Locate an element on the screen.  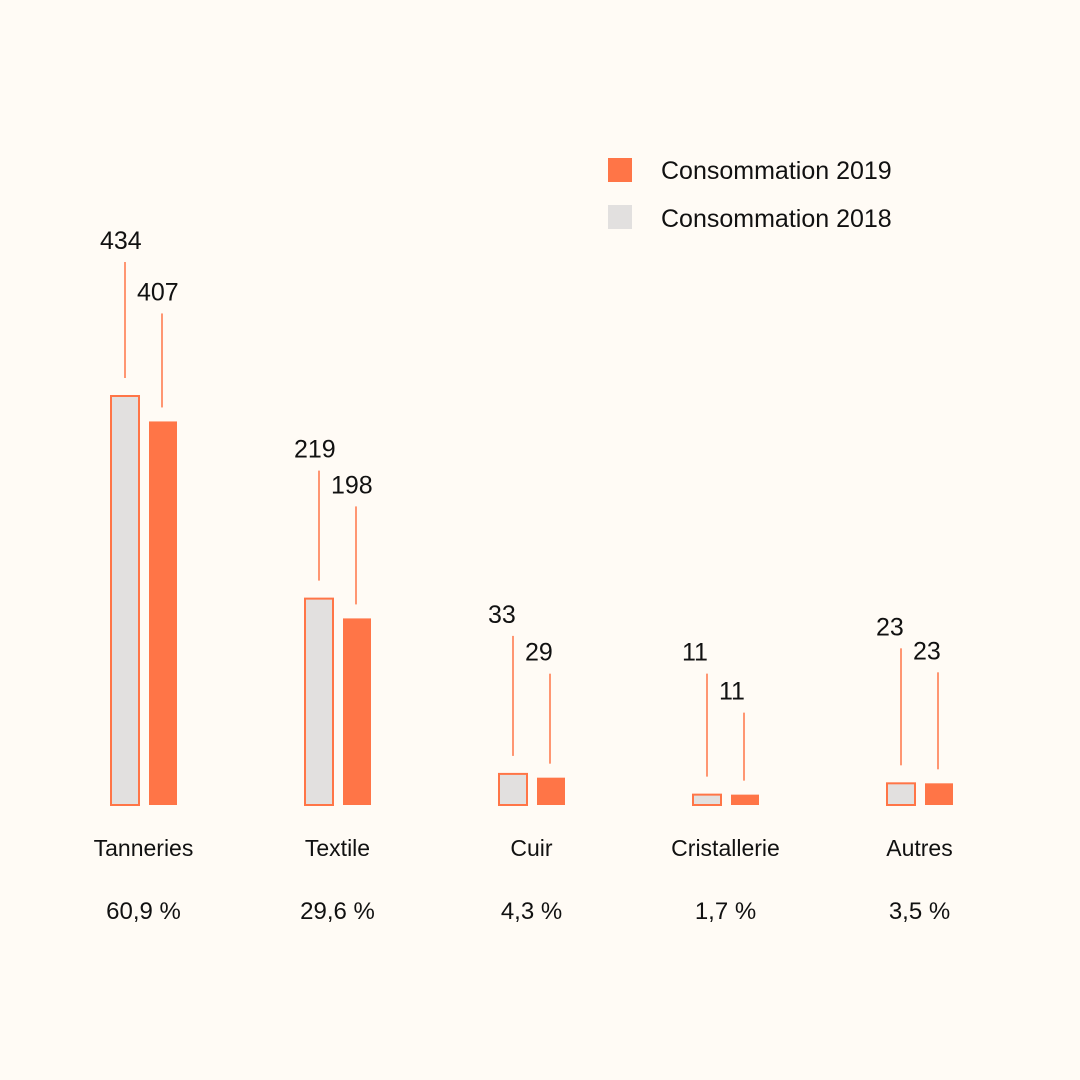
legend: Consommation 2019 Consommation 2018 is located at coordinates (750, 195).